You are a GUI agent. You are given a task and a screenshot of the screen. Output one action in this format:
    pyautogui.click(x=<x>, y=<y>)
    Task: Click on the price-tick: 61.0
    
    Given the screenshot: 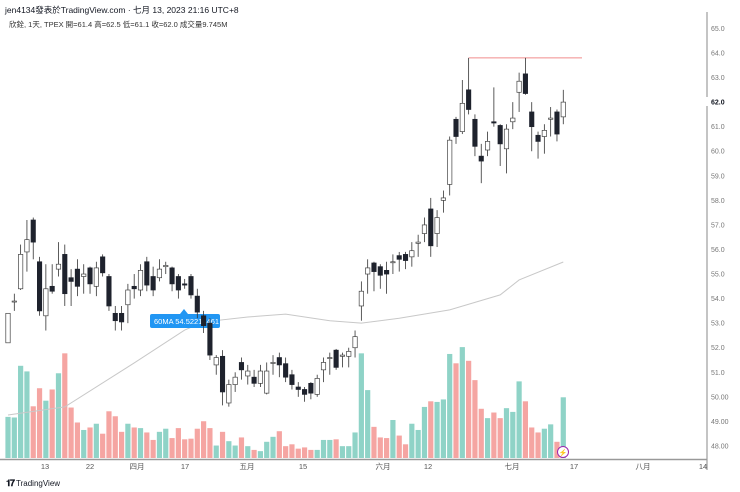 What is the action you would take?
    pyautogui.click(x=718, y=127)
    